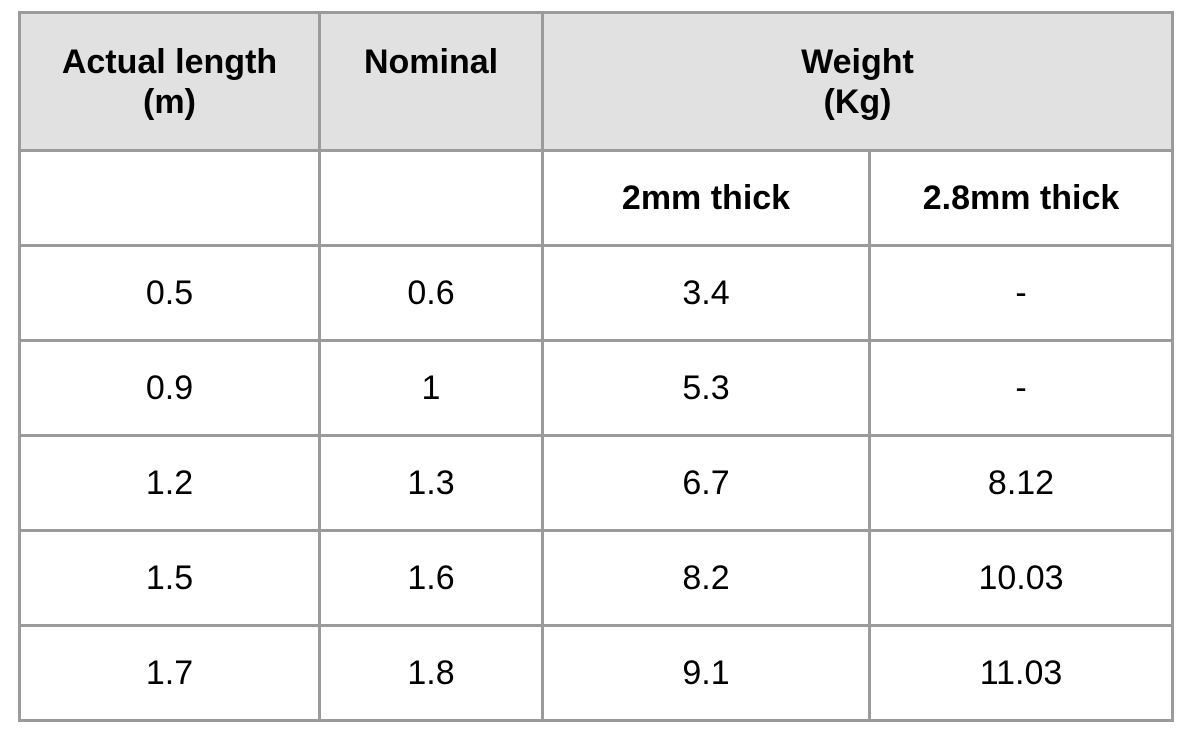 The width and height of the screenshot is (1200, 741). What do you see at coordinates (706, 578) in the screenshot?
I see `table-cell: 8.2` at bounding box center [706, 578].